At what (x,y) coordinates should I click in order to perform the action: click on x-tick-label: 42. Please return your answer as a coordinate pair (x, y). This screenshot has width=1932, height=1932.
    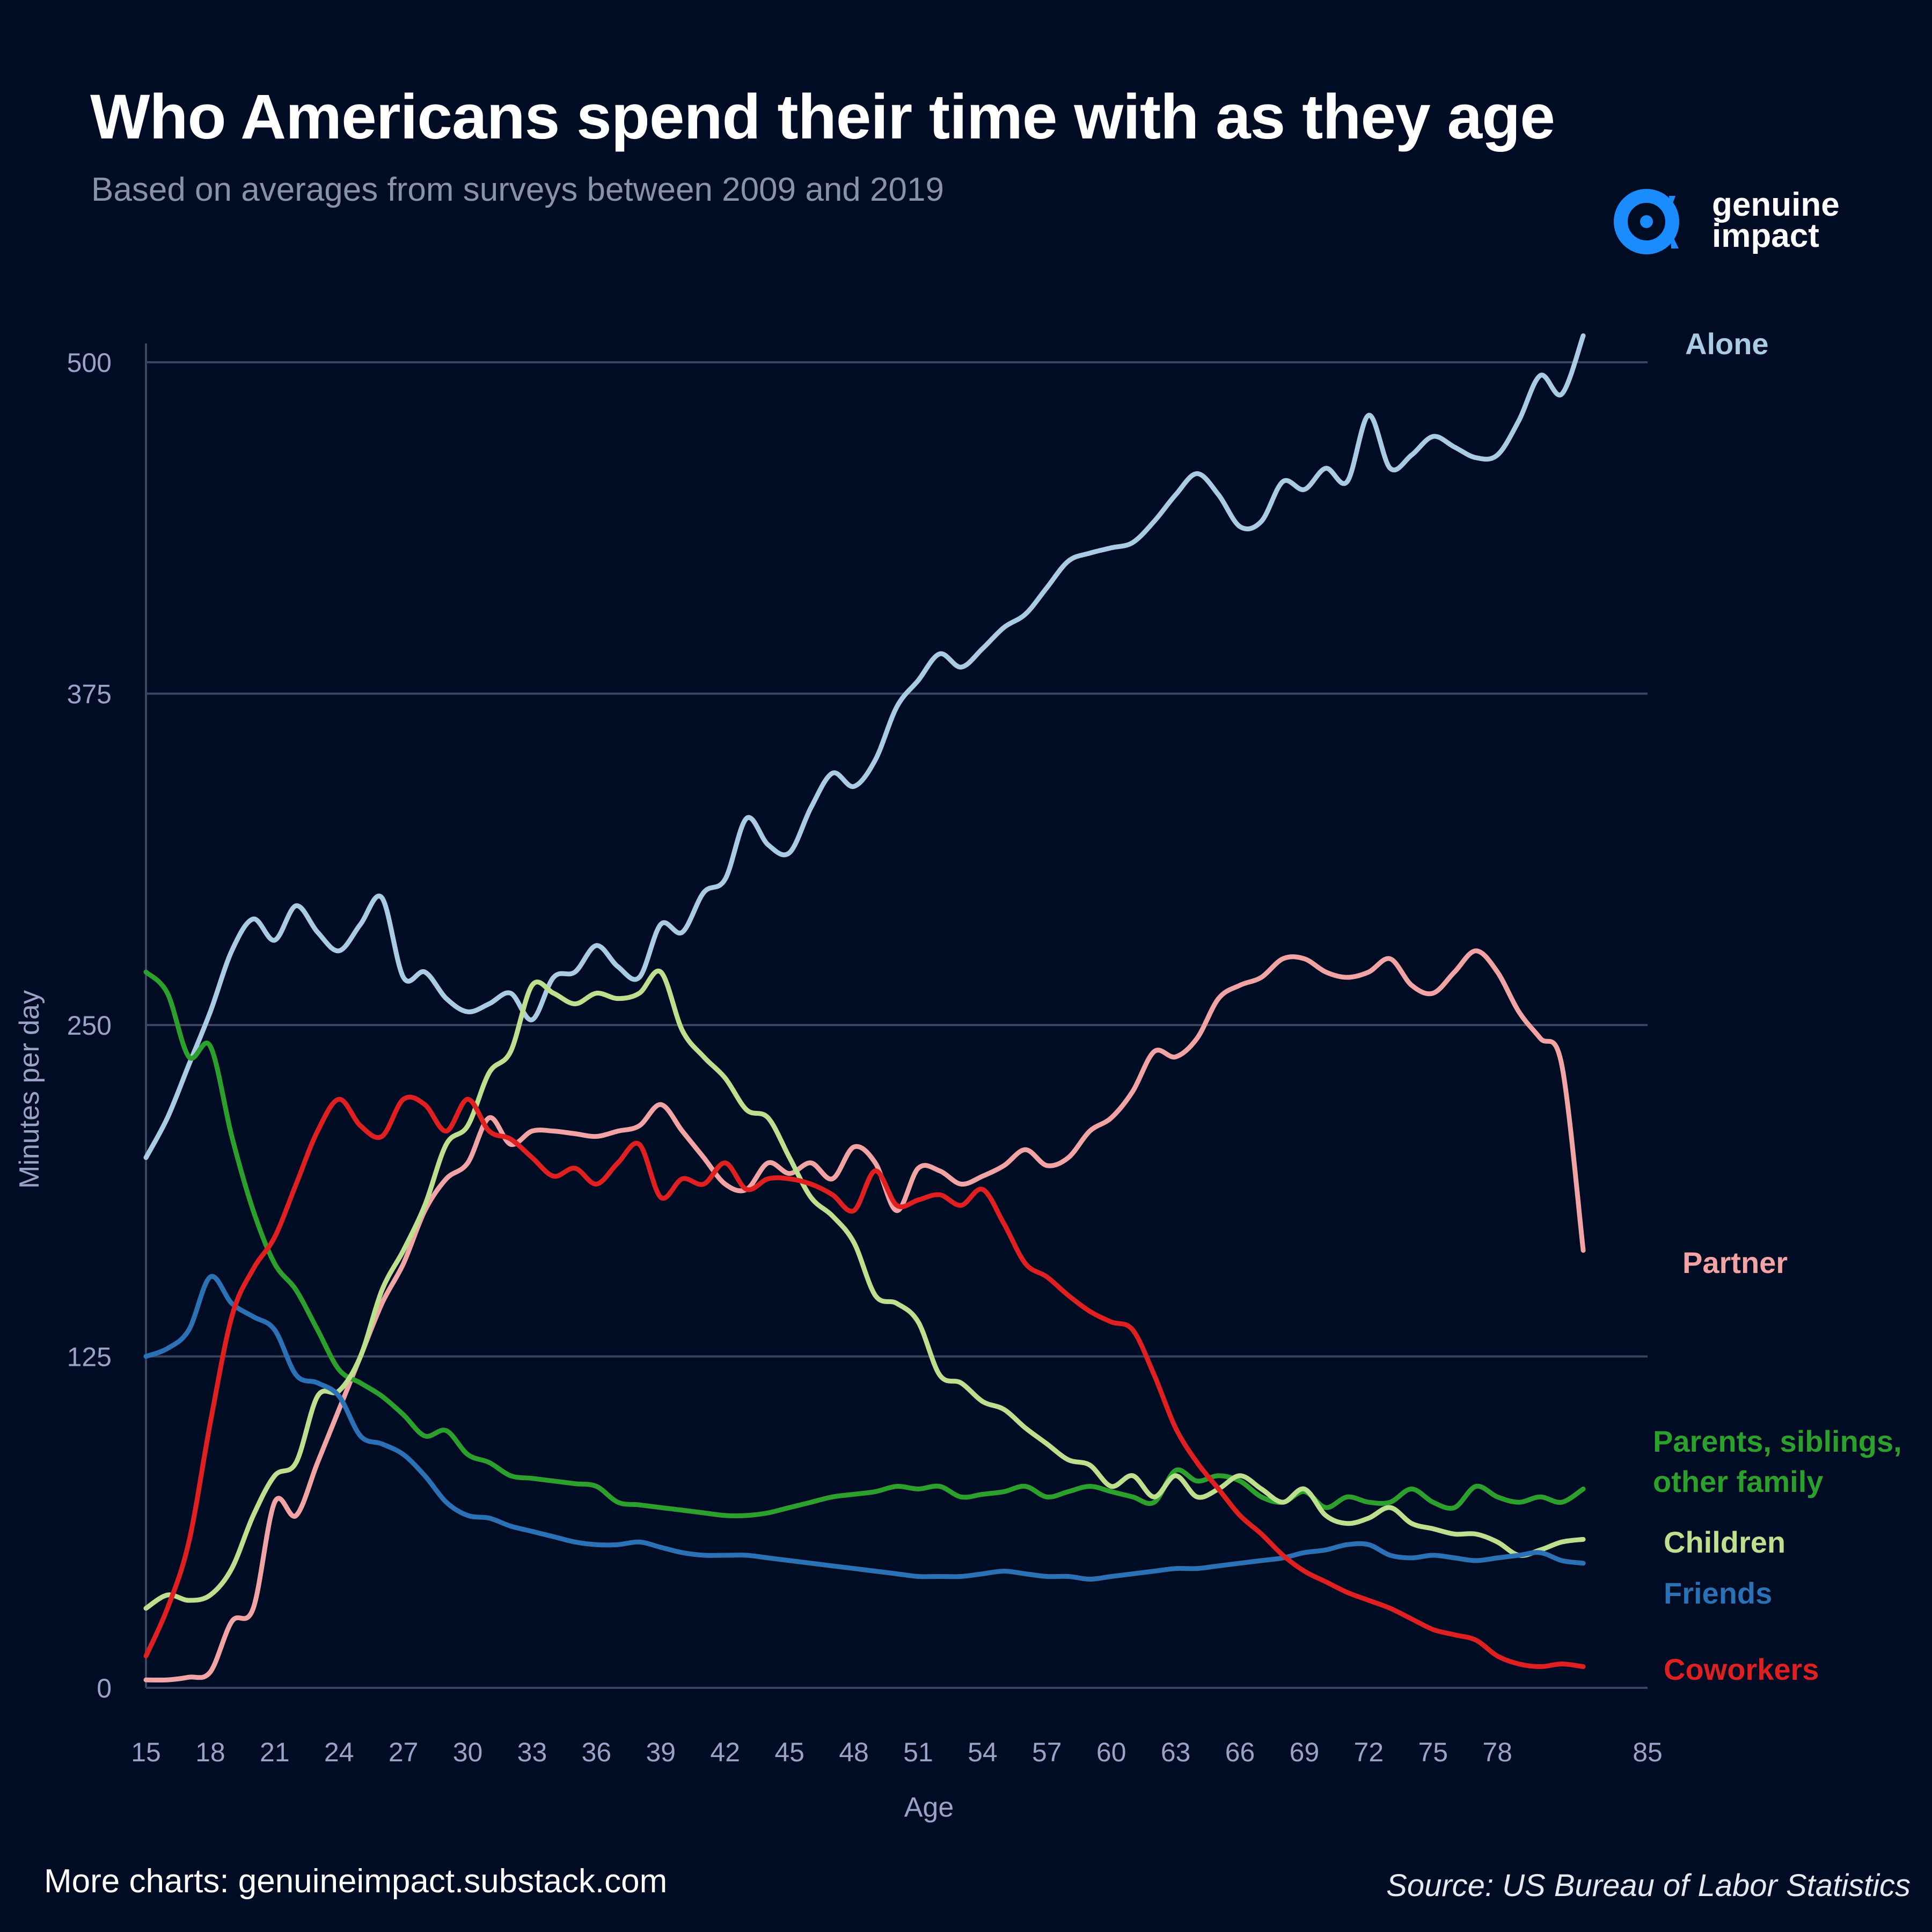
    Looking at the image, I should click on (725, 1752).